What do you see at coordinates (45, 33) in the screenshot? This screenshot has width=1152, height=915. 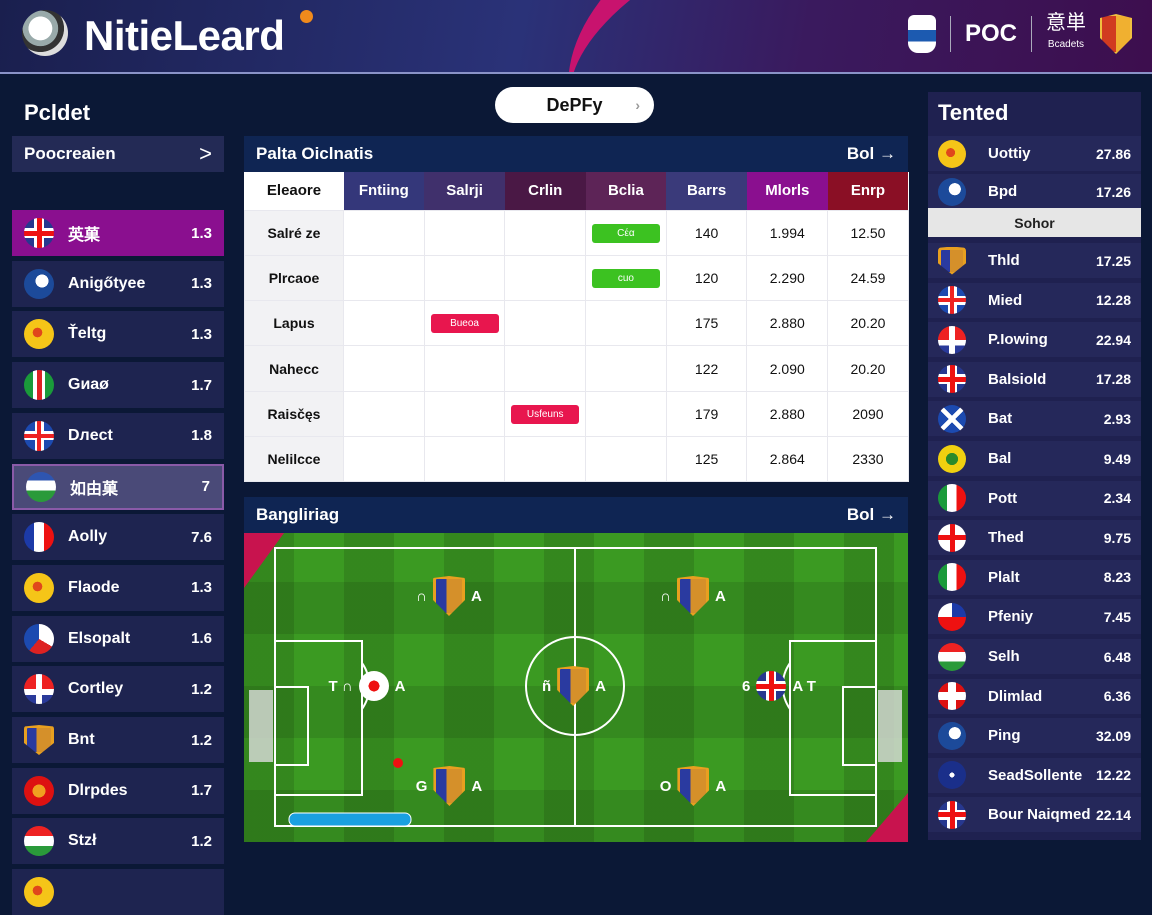 I see `soccer-ball-logo-icon` at bounding box center [45, 33].